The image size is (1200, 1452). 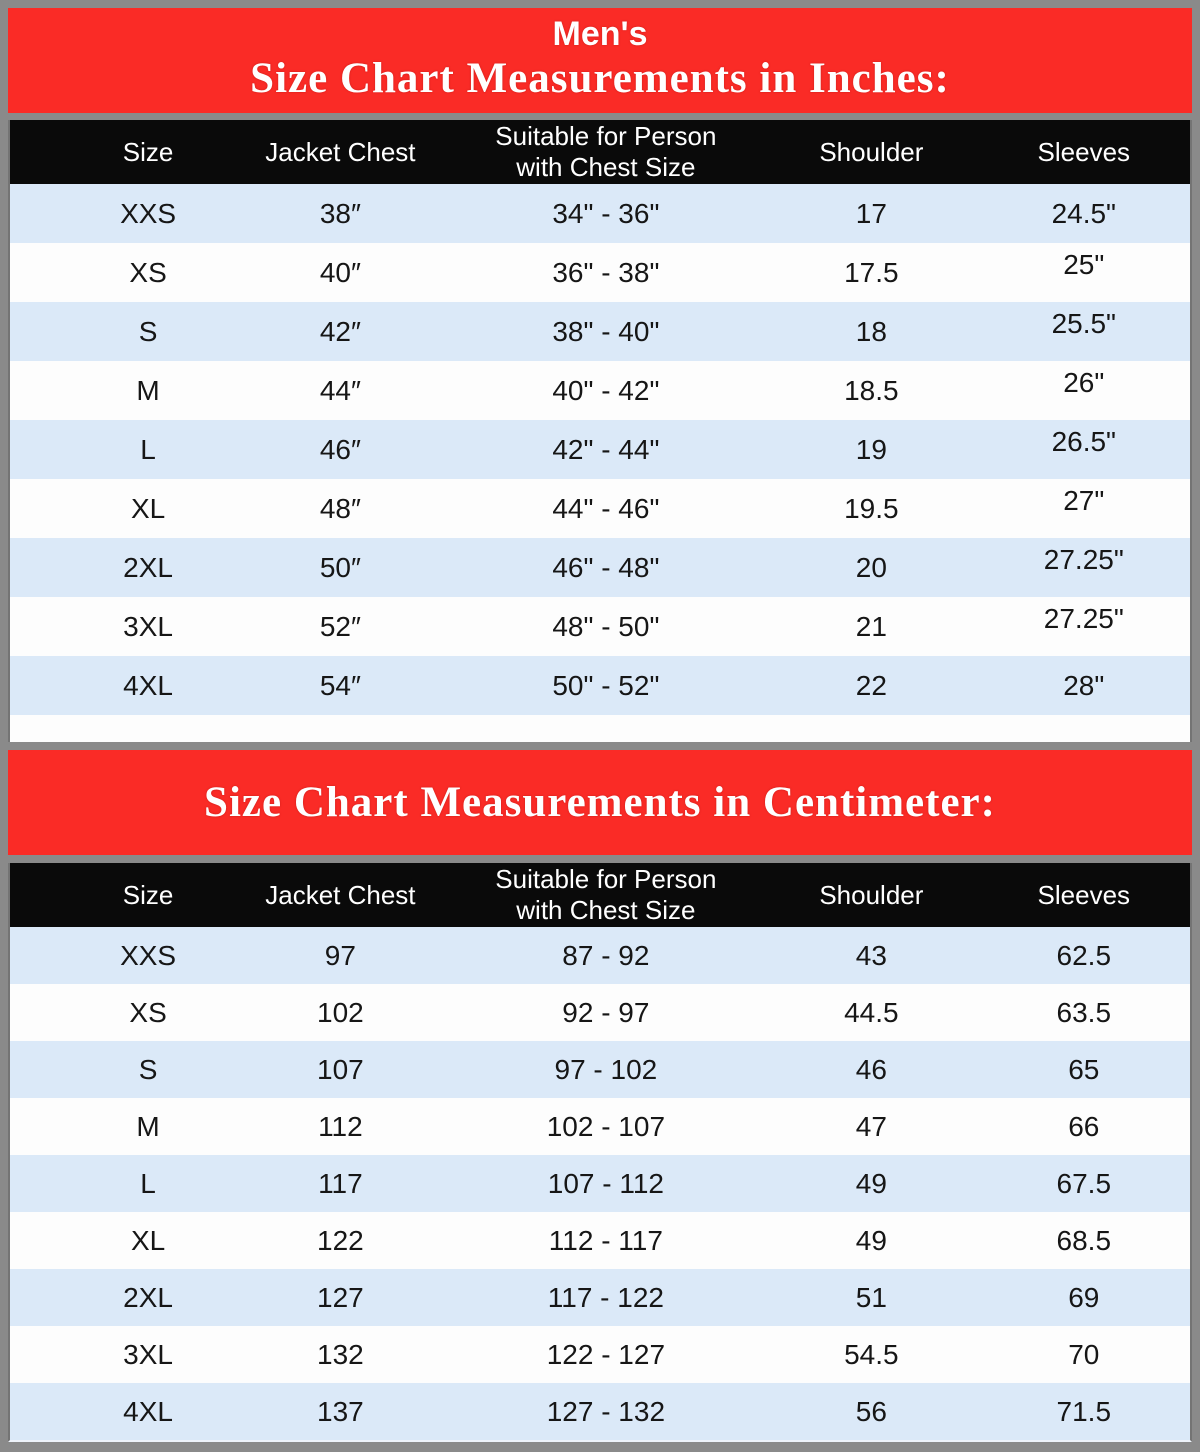 What do you see at coordinates (606, 626) in the screenshot?
I see `table-cell: 48" - 50"` at bounding box center [606, 626].